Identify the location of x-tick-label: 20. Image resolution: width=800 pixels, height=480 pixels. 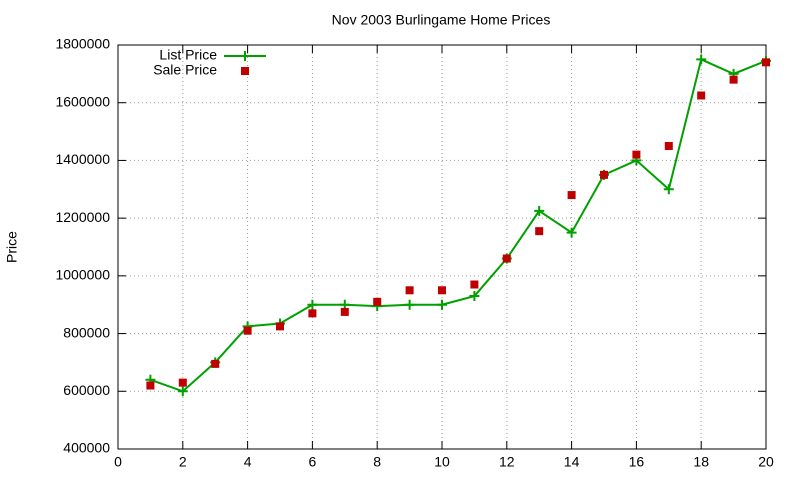
(766, 462).